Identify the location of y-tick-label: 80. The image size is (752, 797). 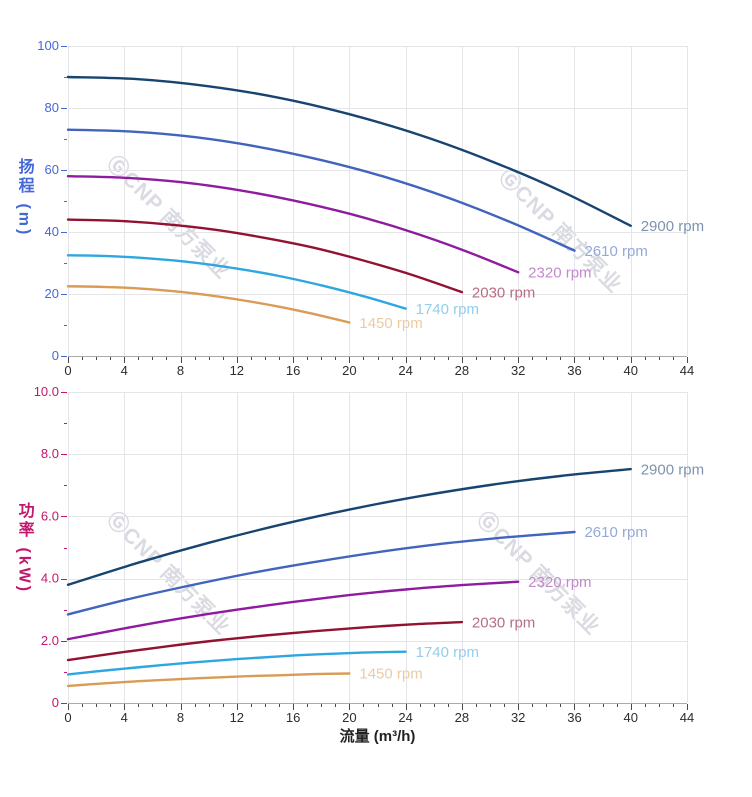
(52, 107).